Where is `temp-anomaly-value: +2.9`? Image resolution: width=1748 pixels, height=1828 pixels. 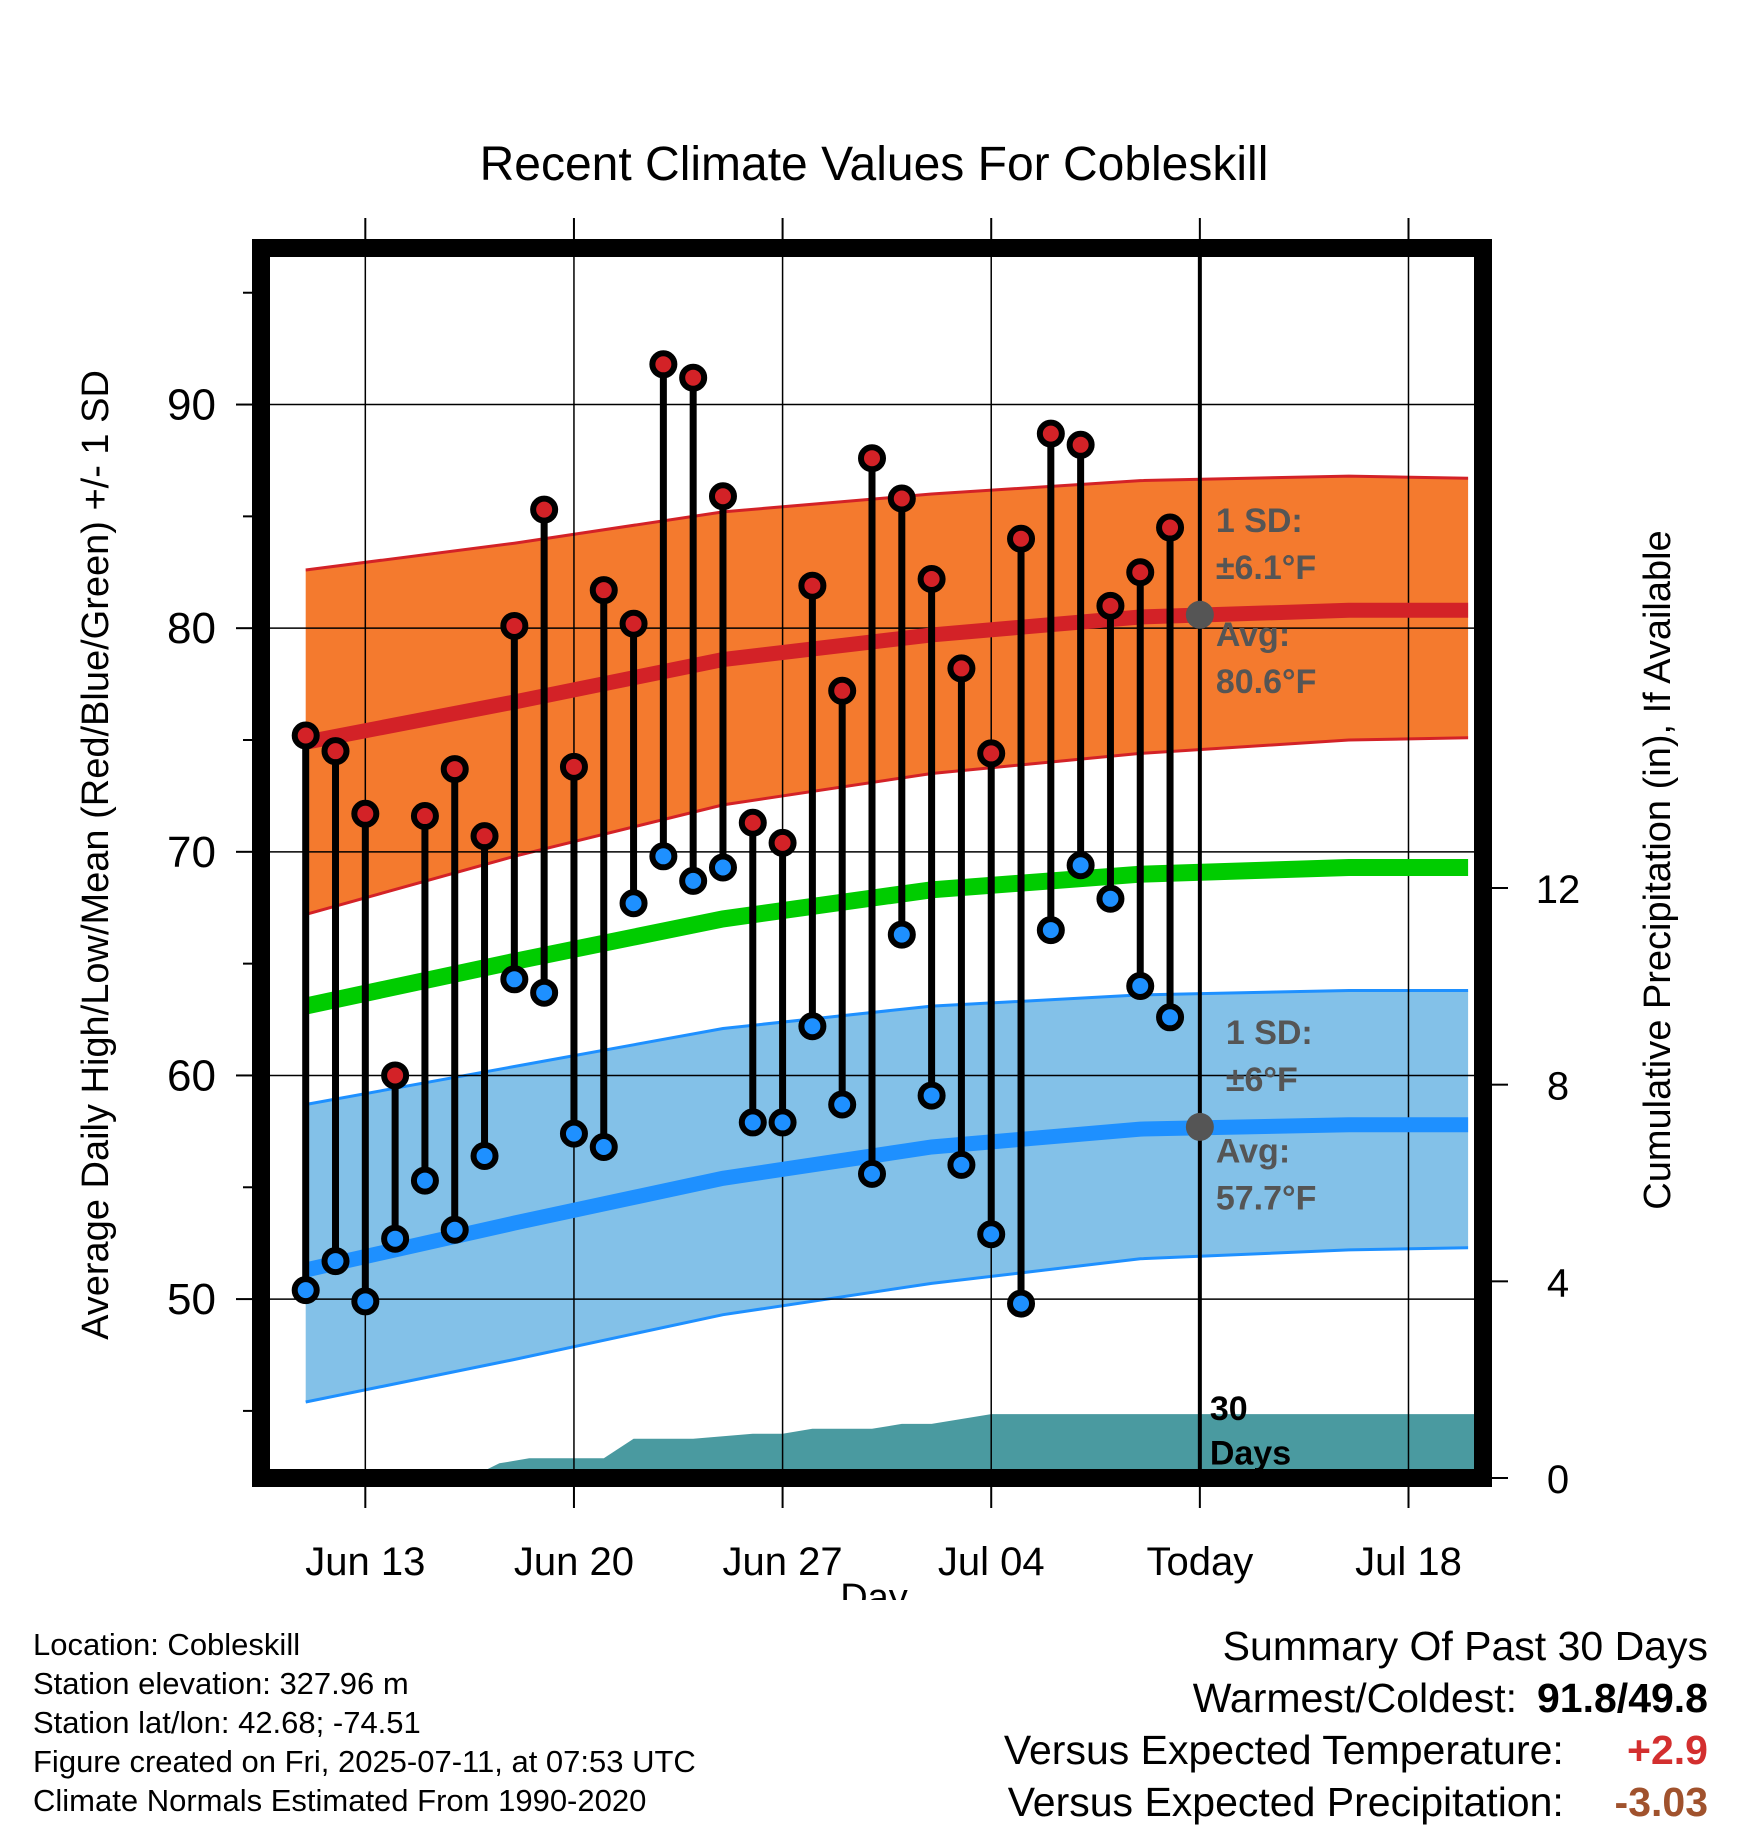 temp-anomaly-value: +2.9 is located at coordinates (1667, 1750).